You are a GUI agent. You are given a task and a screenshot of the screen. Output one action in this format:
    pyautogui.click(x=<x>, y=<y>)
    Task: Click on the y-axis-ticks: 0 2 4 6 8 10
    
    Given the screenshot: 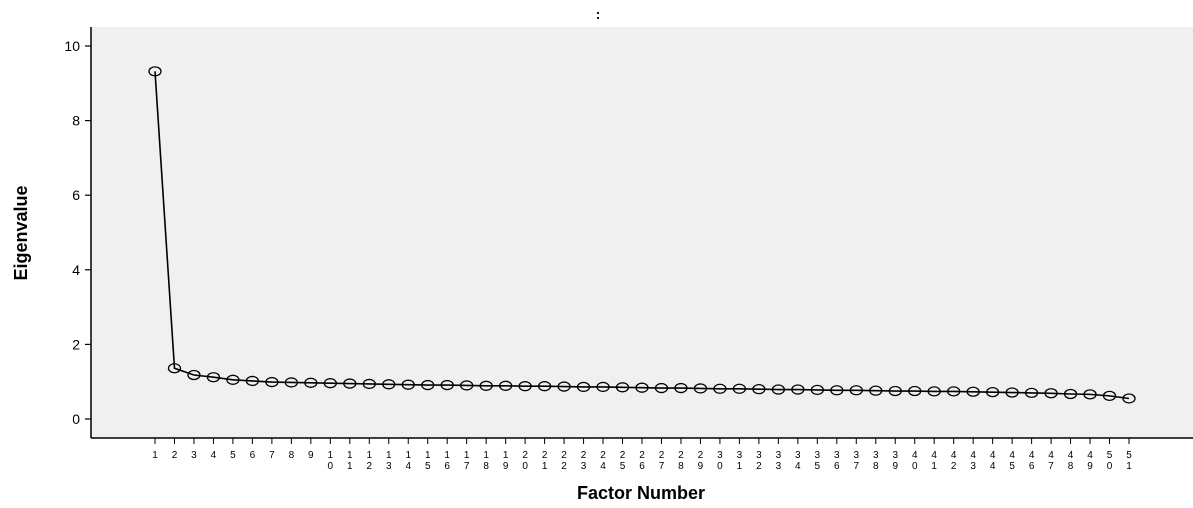 What is the action you would take?
    pyautogui.click(x=77, y=232)
    